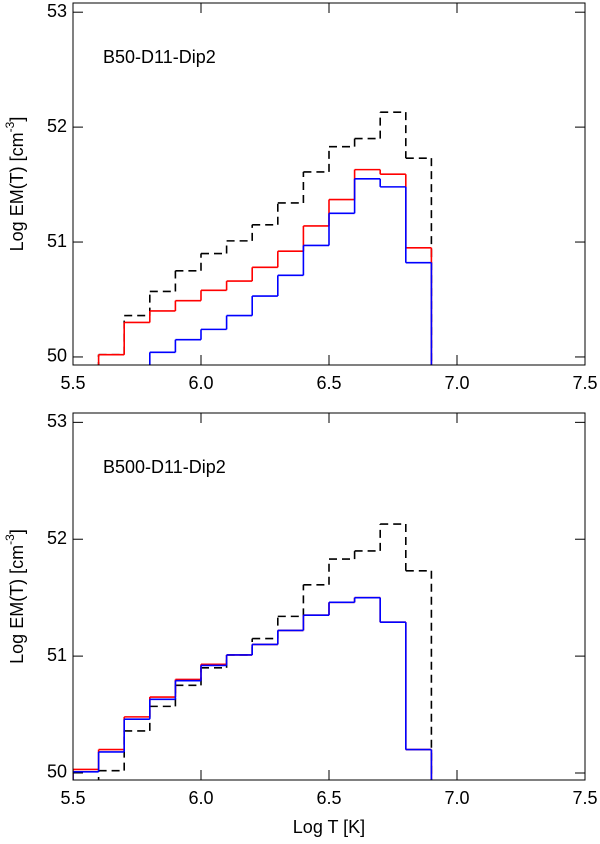  I want to click on annotation: B500-D11-Dip2, so click(164, 467).